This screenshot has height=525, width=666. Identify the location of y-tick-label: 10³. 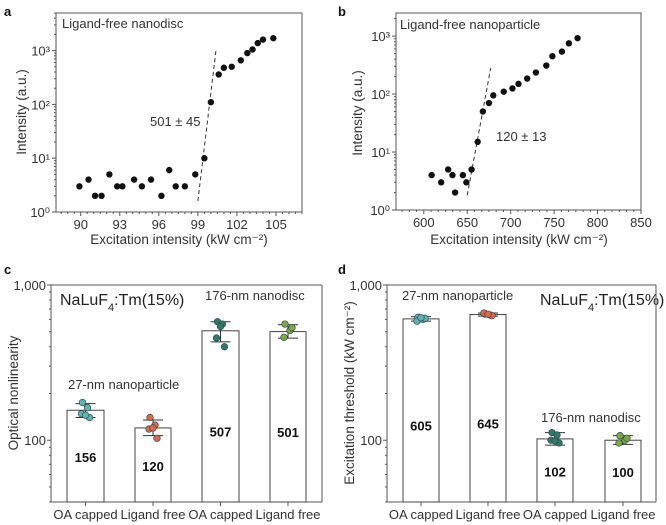
(40, 51).